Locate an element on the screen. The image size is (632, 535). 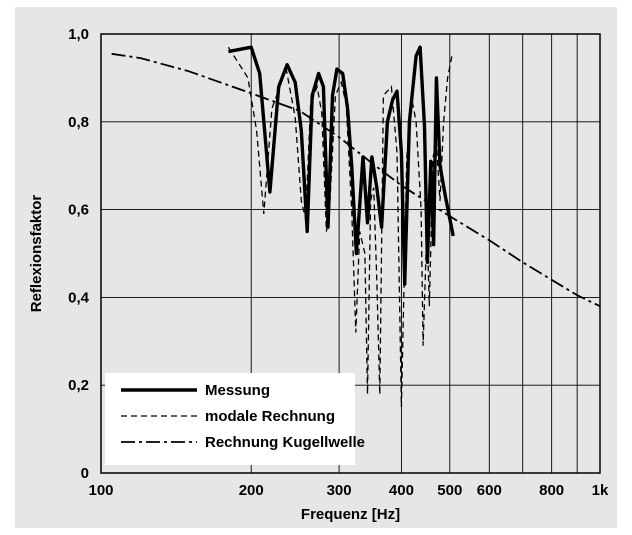
x-tick-label: 800 is located at coordinates (551, 490).